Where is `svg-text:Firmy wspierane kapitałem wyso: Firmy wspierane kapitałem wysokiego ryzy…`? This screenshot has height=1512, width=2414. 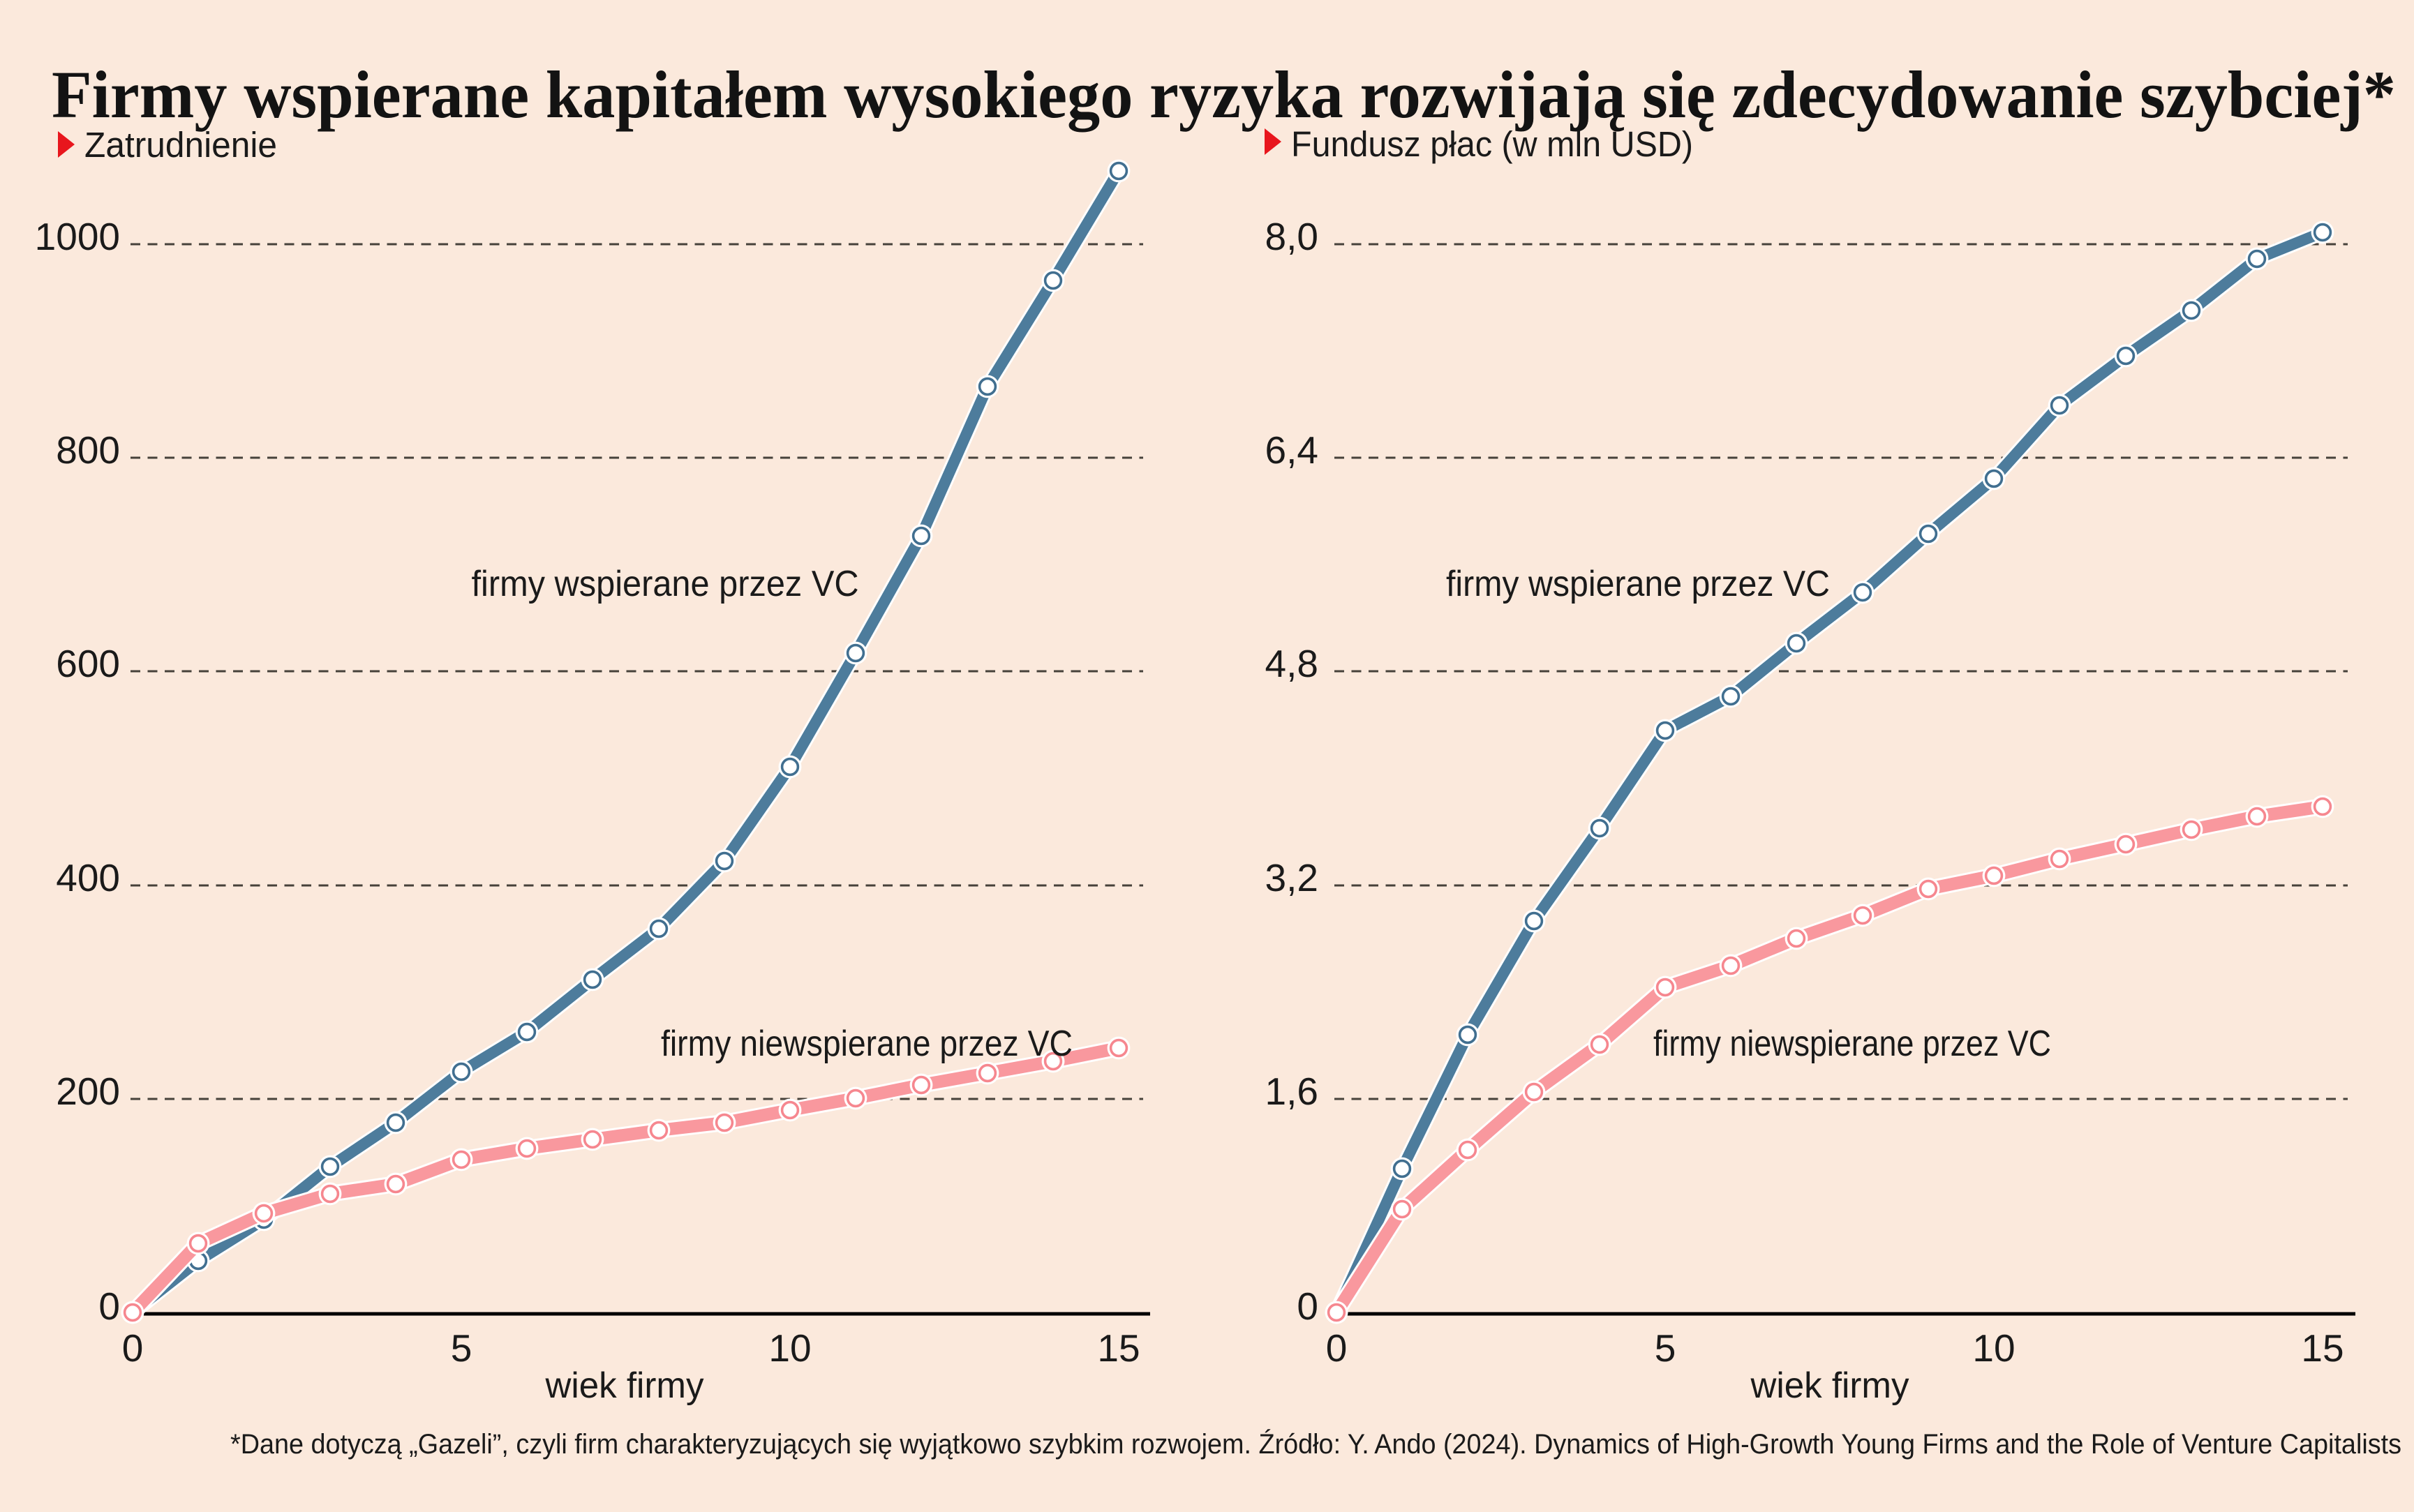 svg-text:Firmy wspierane kapitałem wyso: Firmy wspierane kapitałem wysokiego ryzy… is located at coordinates (1224, 94).